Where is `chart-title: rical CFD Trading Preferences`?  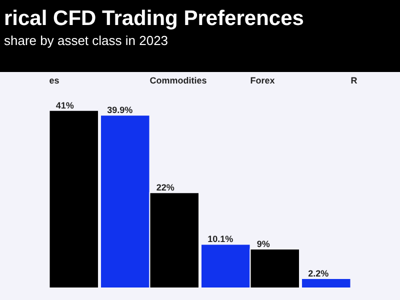 chart-title: rical CFD Trading Preferences is located at coordinates (154, 19).